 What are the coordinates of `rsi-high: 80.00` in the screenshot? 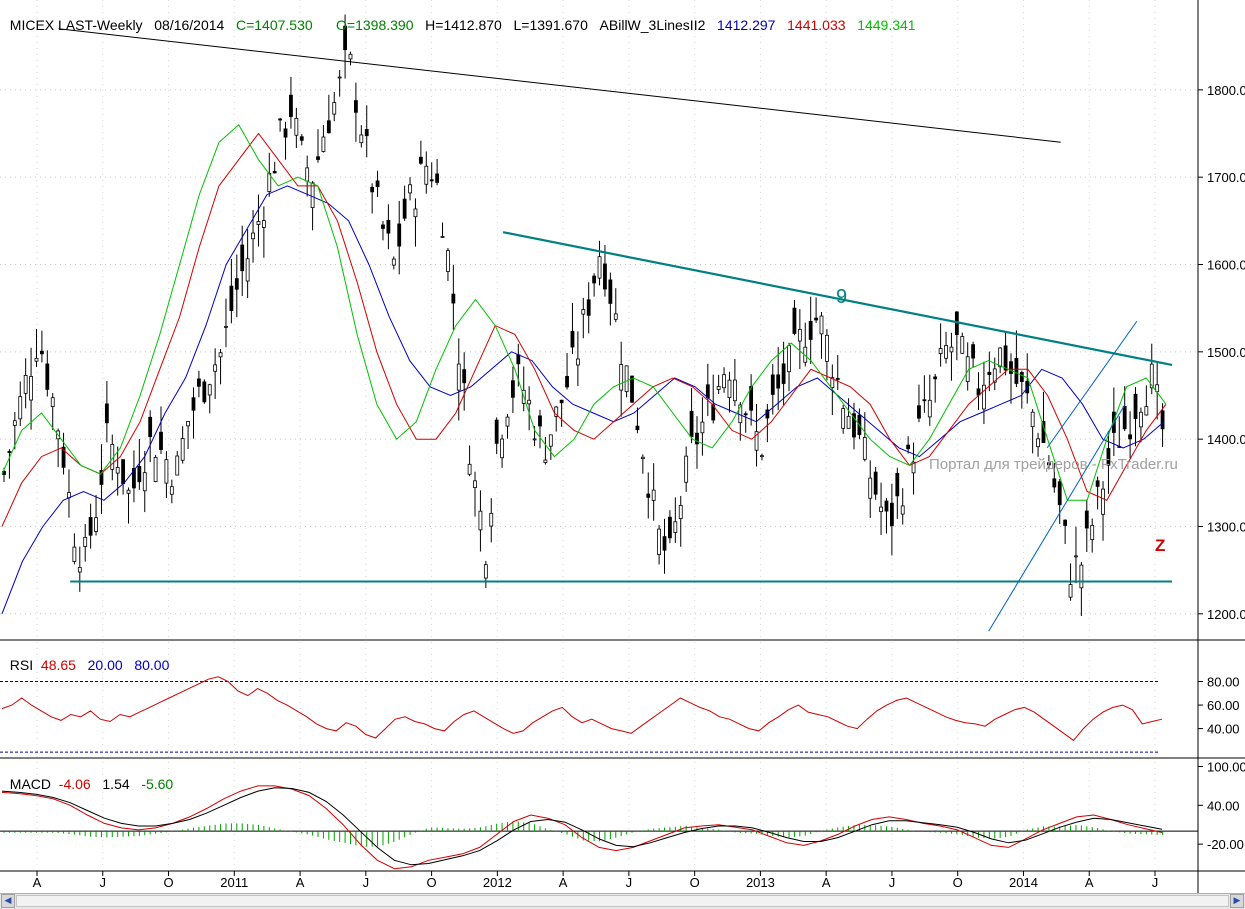 It's located at (152, 665).